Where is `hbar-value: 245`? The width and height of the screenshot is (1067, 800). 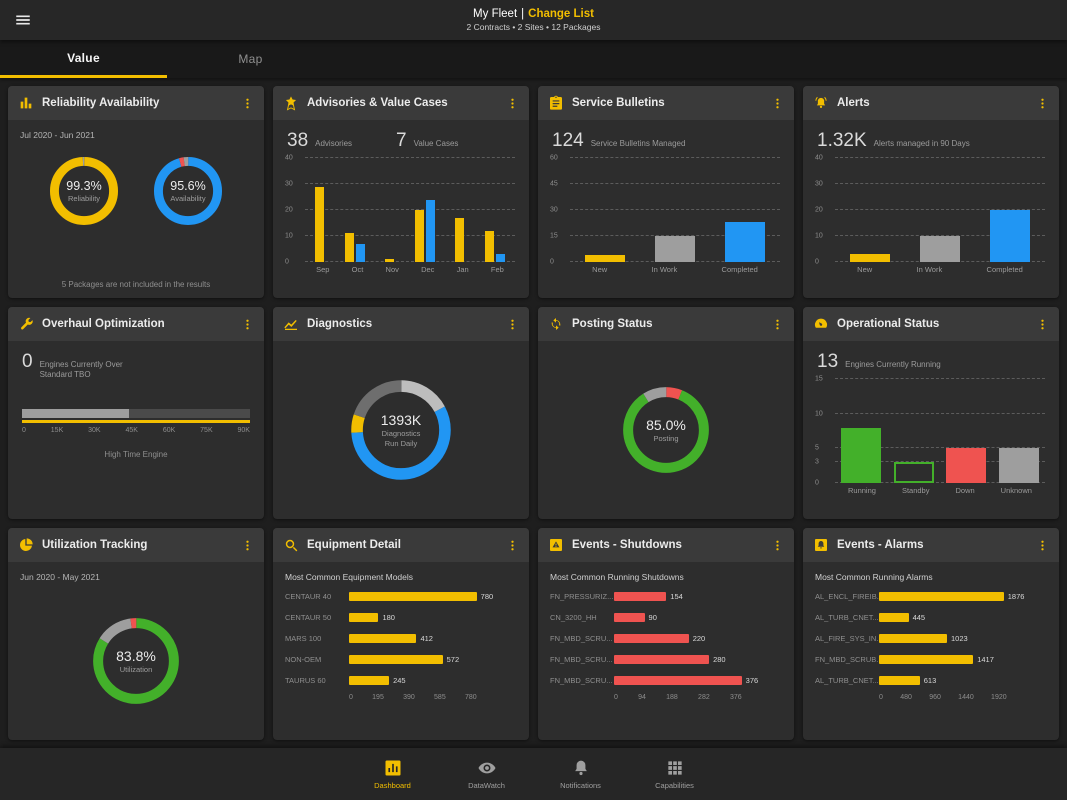 hbar-value: 245 is located at coordinates (399, 680).